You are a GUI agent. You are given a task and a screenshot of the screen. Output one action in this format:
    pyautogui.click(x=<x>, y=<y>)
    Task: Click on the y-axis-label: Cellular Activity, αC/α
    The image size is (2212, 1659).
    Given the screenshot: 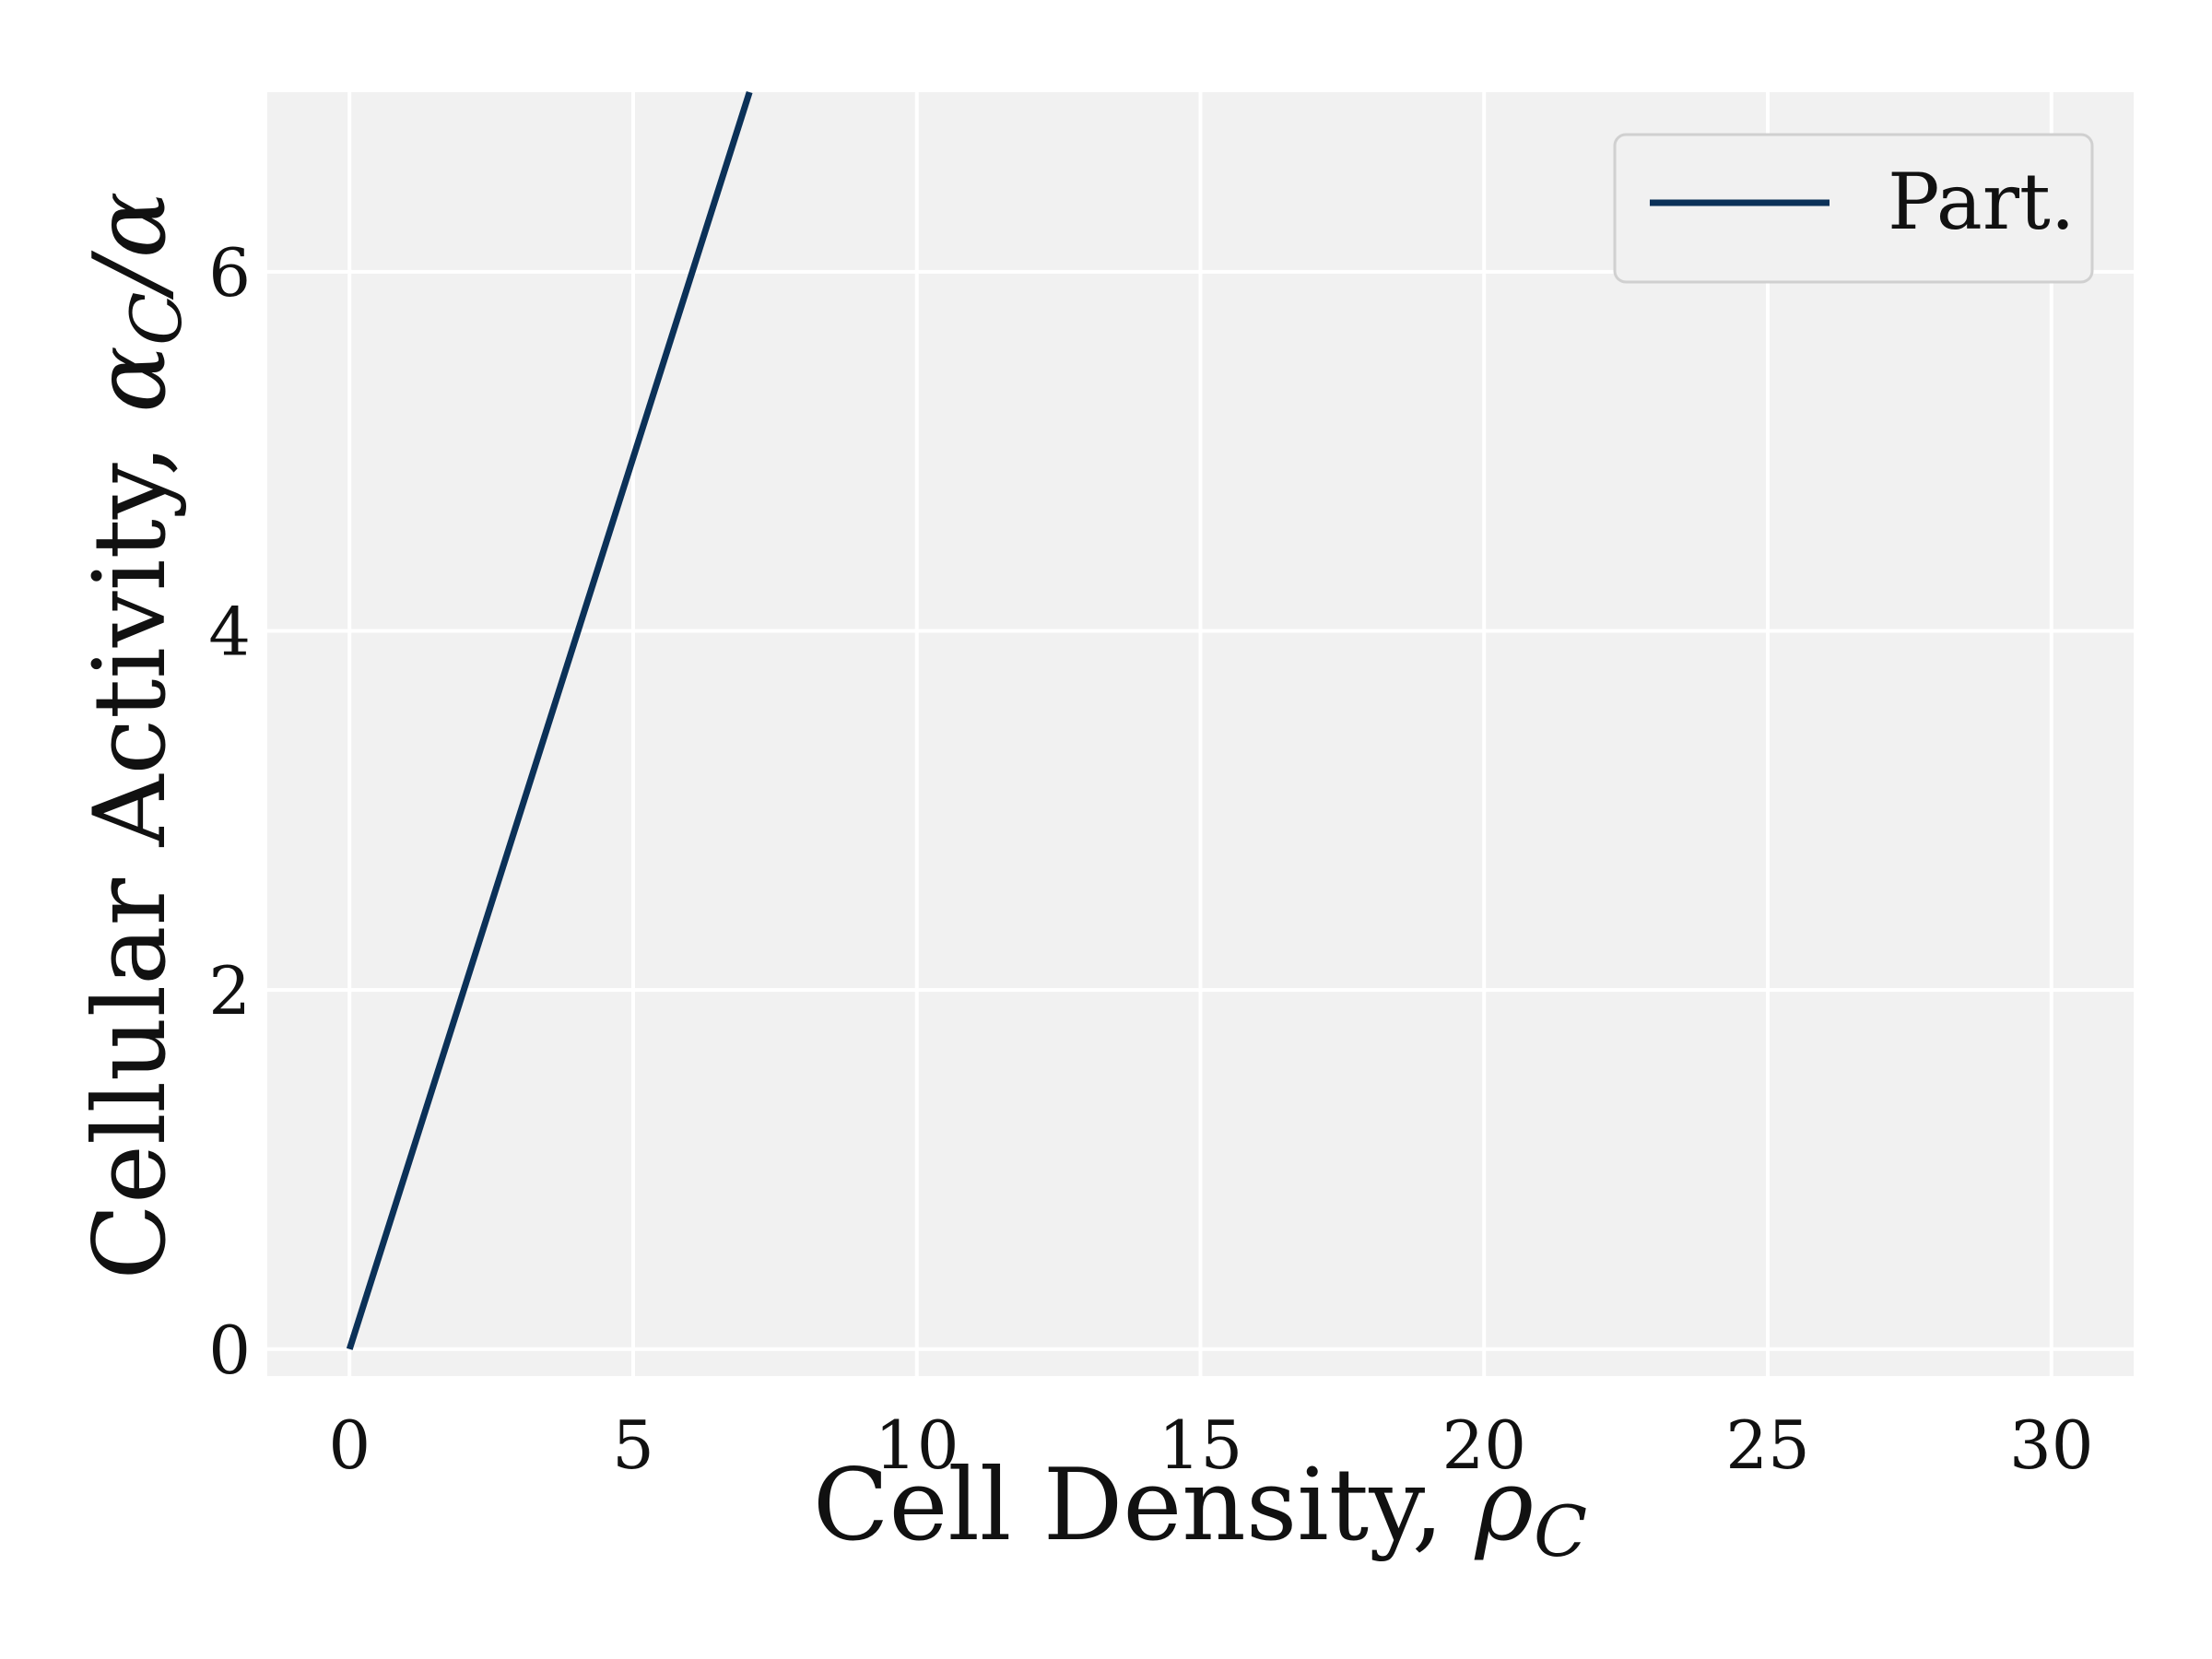 What is the action you would take?
    pyautogui.click(x=135, y=735)
    